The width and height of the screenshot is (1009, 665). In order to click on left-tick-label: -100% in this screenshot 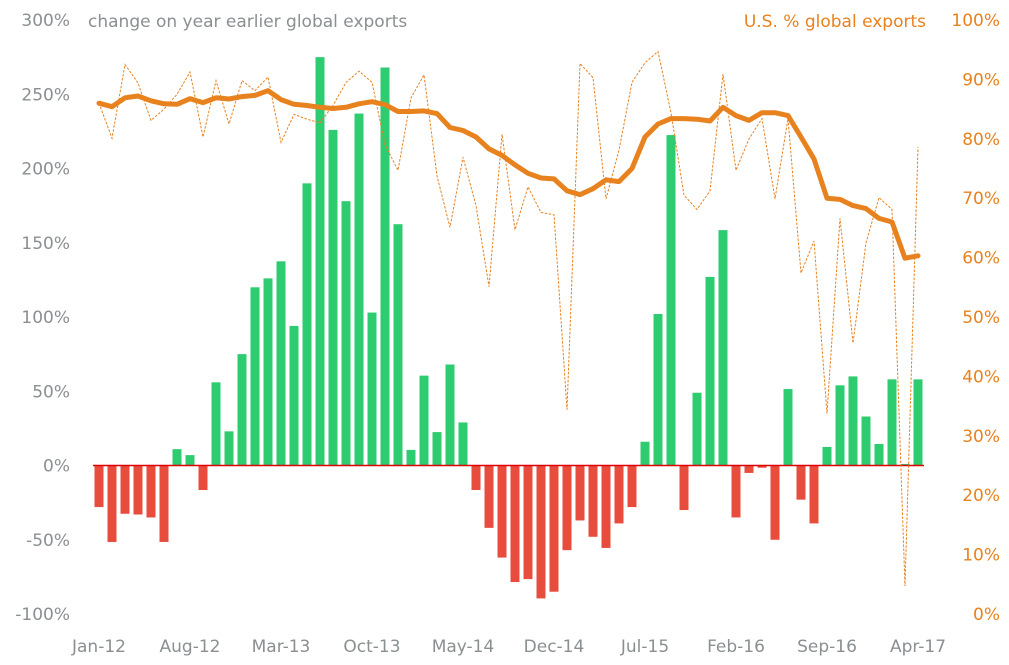, I will do `click(42, 615)`.